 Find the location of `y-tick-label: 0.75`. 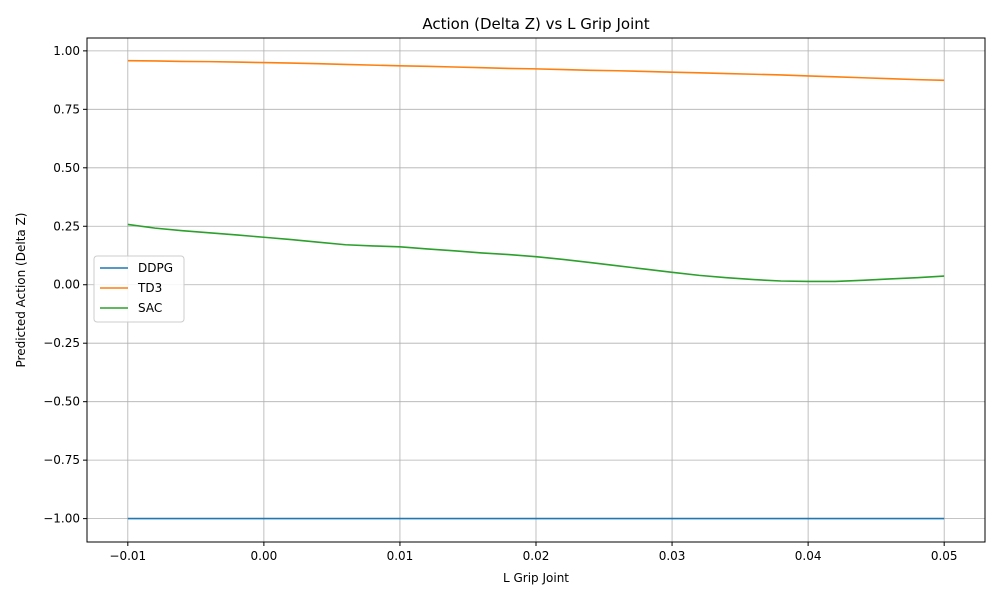

y-tick-label: 0.75 is located at coordinates (66, 109).